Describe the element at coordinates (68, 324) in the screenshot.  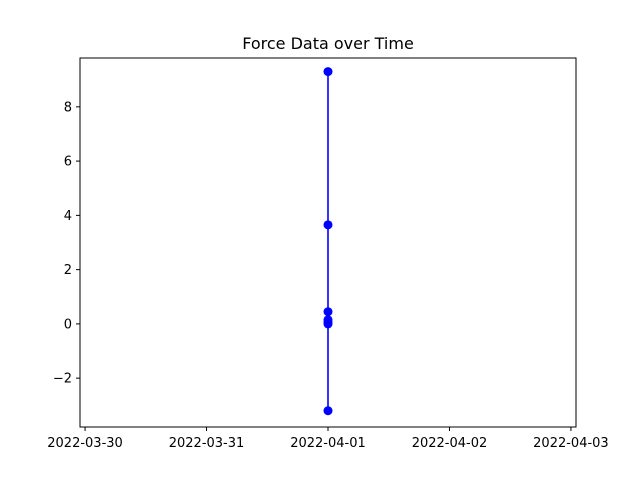
I see `y-tick-label: 0` at that location.